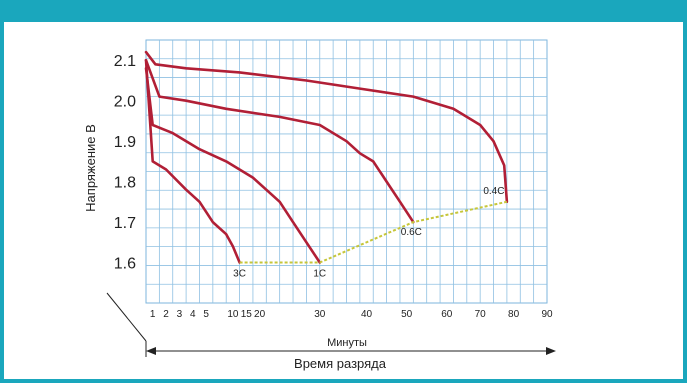 This screenshot has height=383, width=687. I want to click on x-tick-label: 3, so click(180, 314).